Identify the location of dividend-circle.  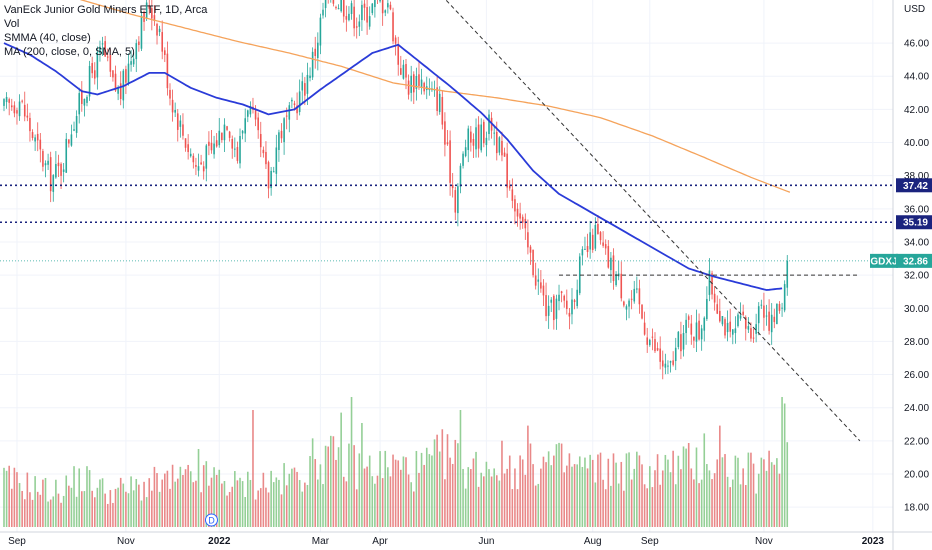
(211, 520).